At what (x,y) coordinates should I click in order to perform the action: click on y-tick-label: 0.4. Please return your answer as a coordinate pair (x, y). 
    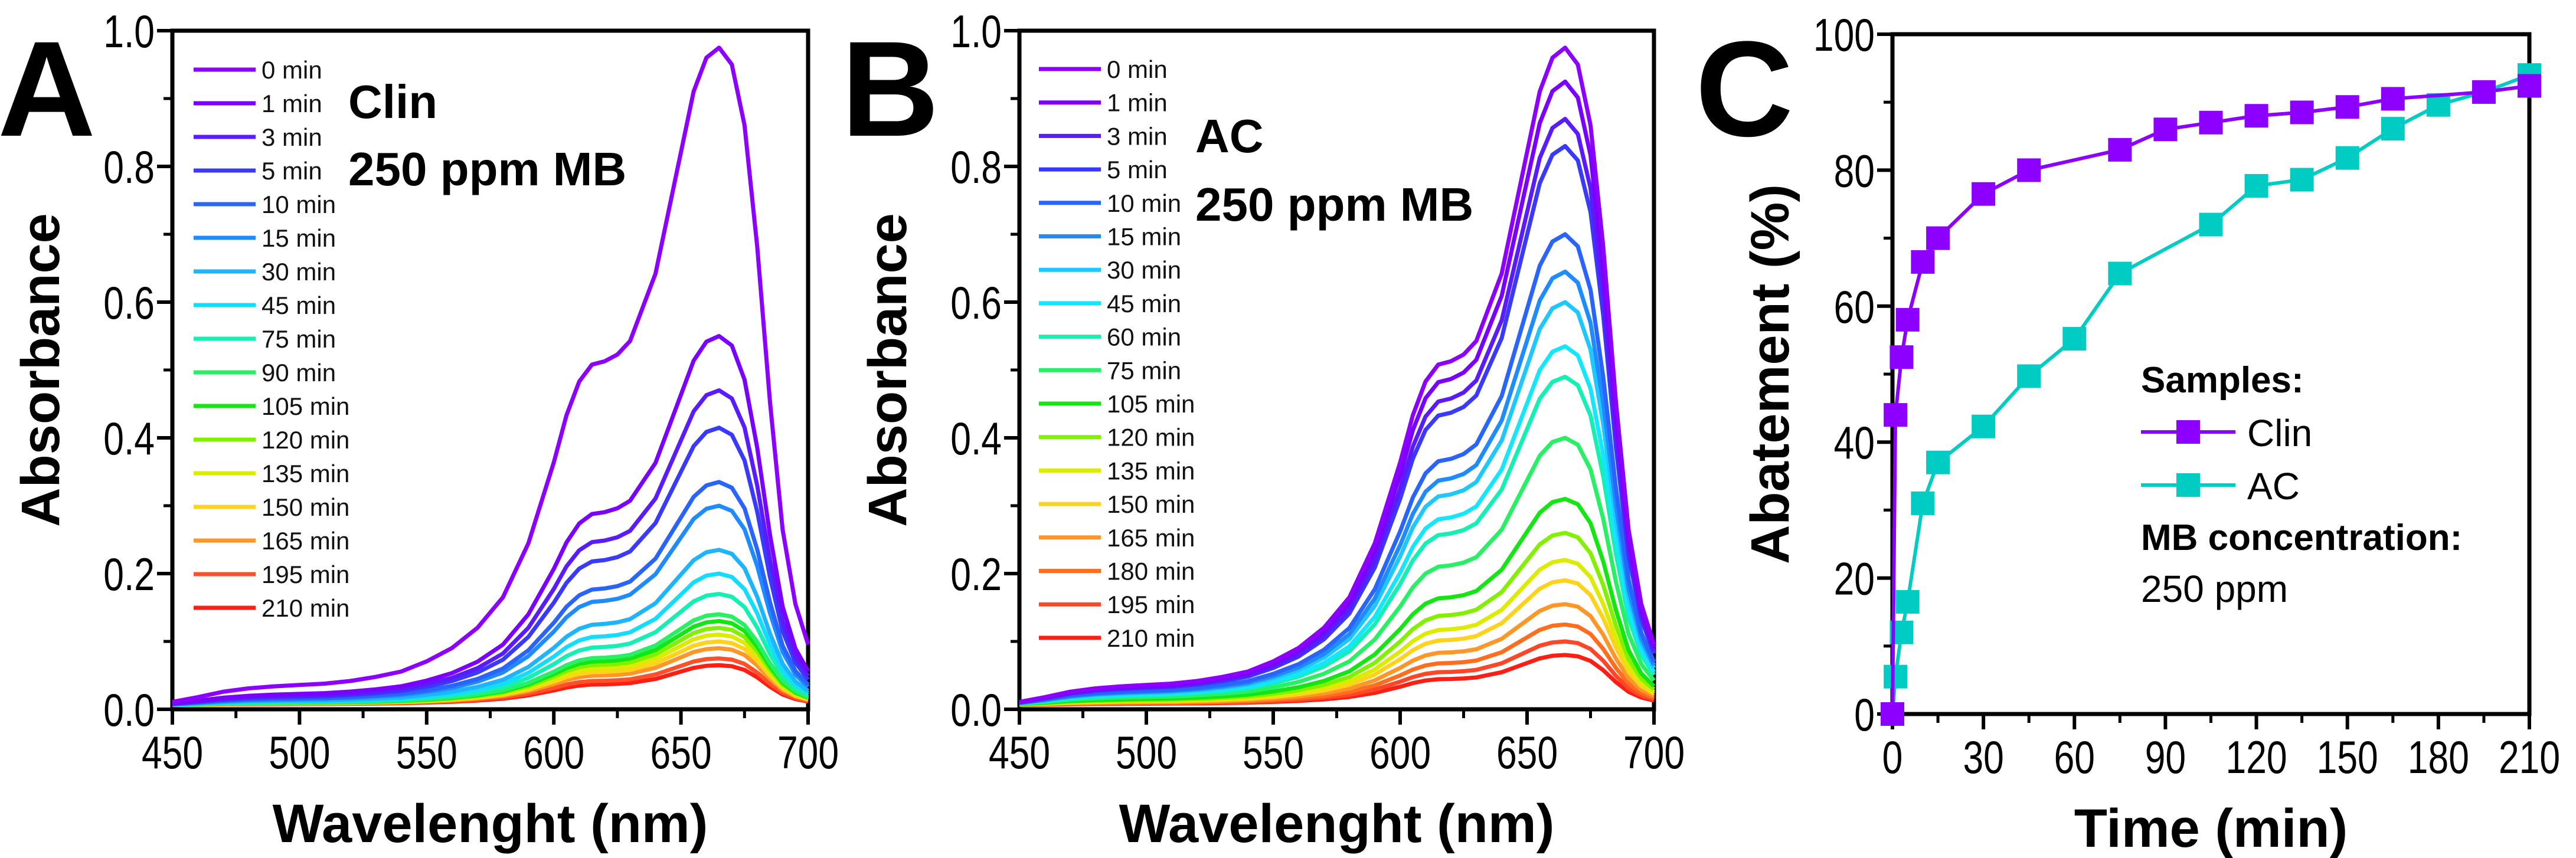
    Looking at the image, I should click on (129, 438).